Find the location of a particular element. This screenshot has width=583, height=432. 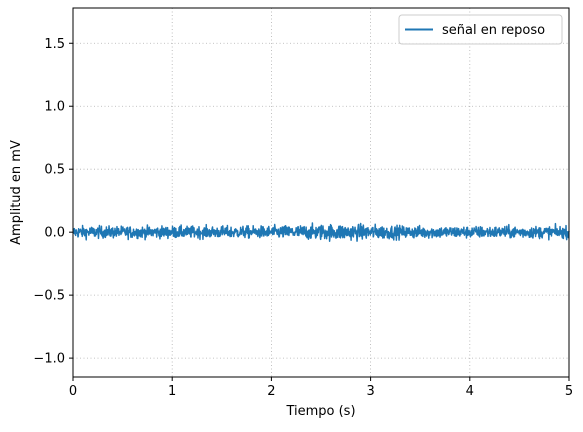

y-tick-label: 0.5 is located at coordinates (54, 170).